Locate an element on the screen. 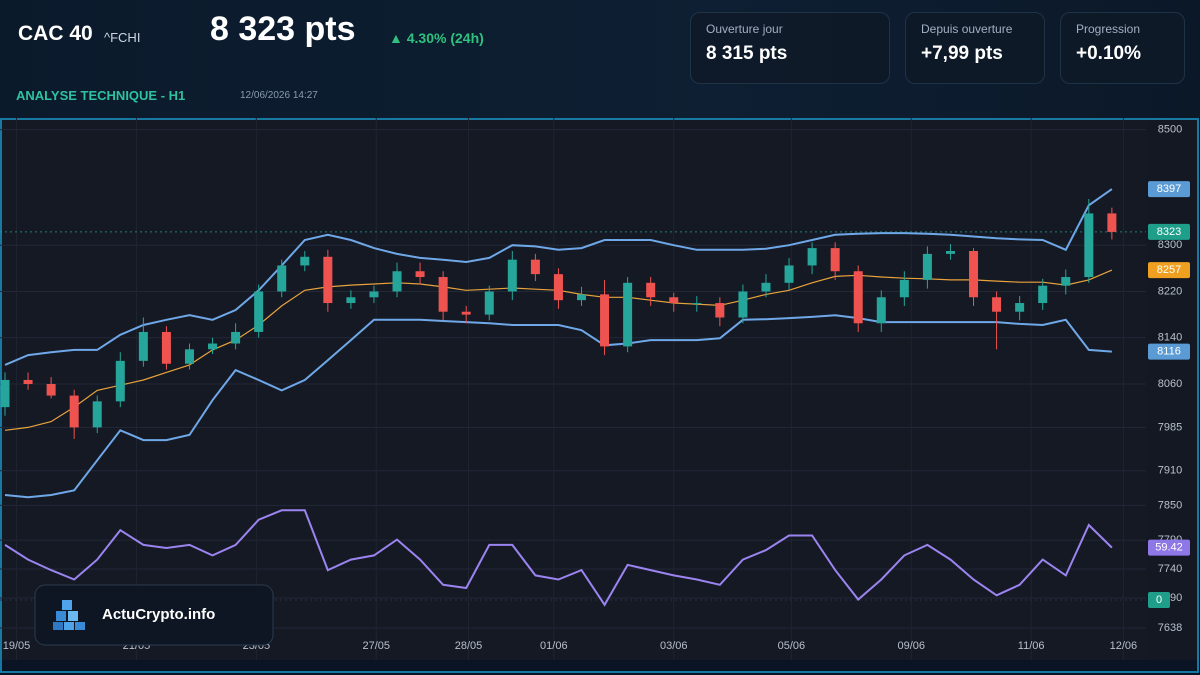 Image resolution: width=1200 pixels, height=675 pixels. subtitle: ANALYSE TECHNIQUE - H1 is located at coordinates (101, 95).